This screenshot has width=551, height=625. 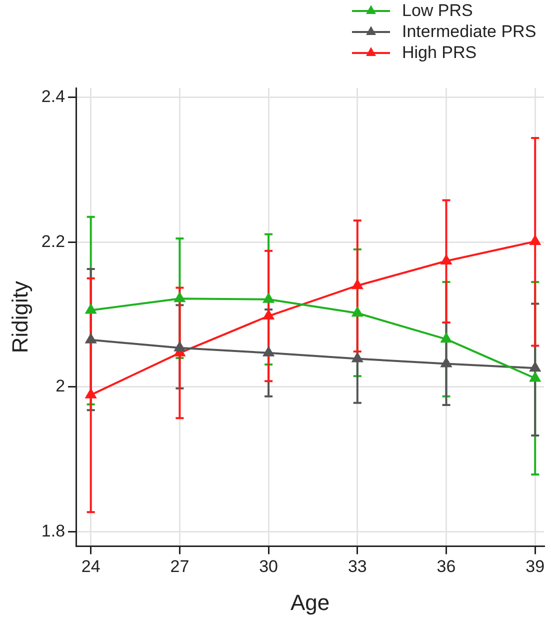 I want to click on y-tick-label: 2.4, so click(x=53, y=96).